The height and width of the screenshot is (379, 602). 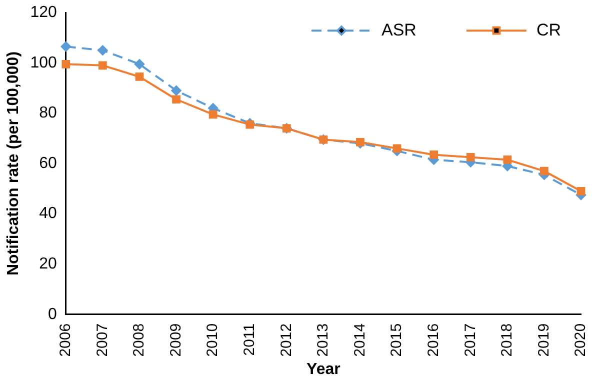 What do you see at coordinates (549, 30) in the screenshot?
I see `legend-label: CR` at bounding box center [549, 30].